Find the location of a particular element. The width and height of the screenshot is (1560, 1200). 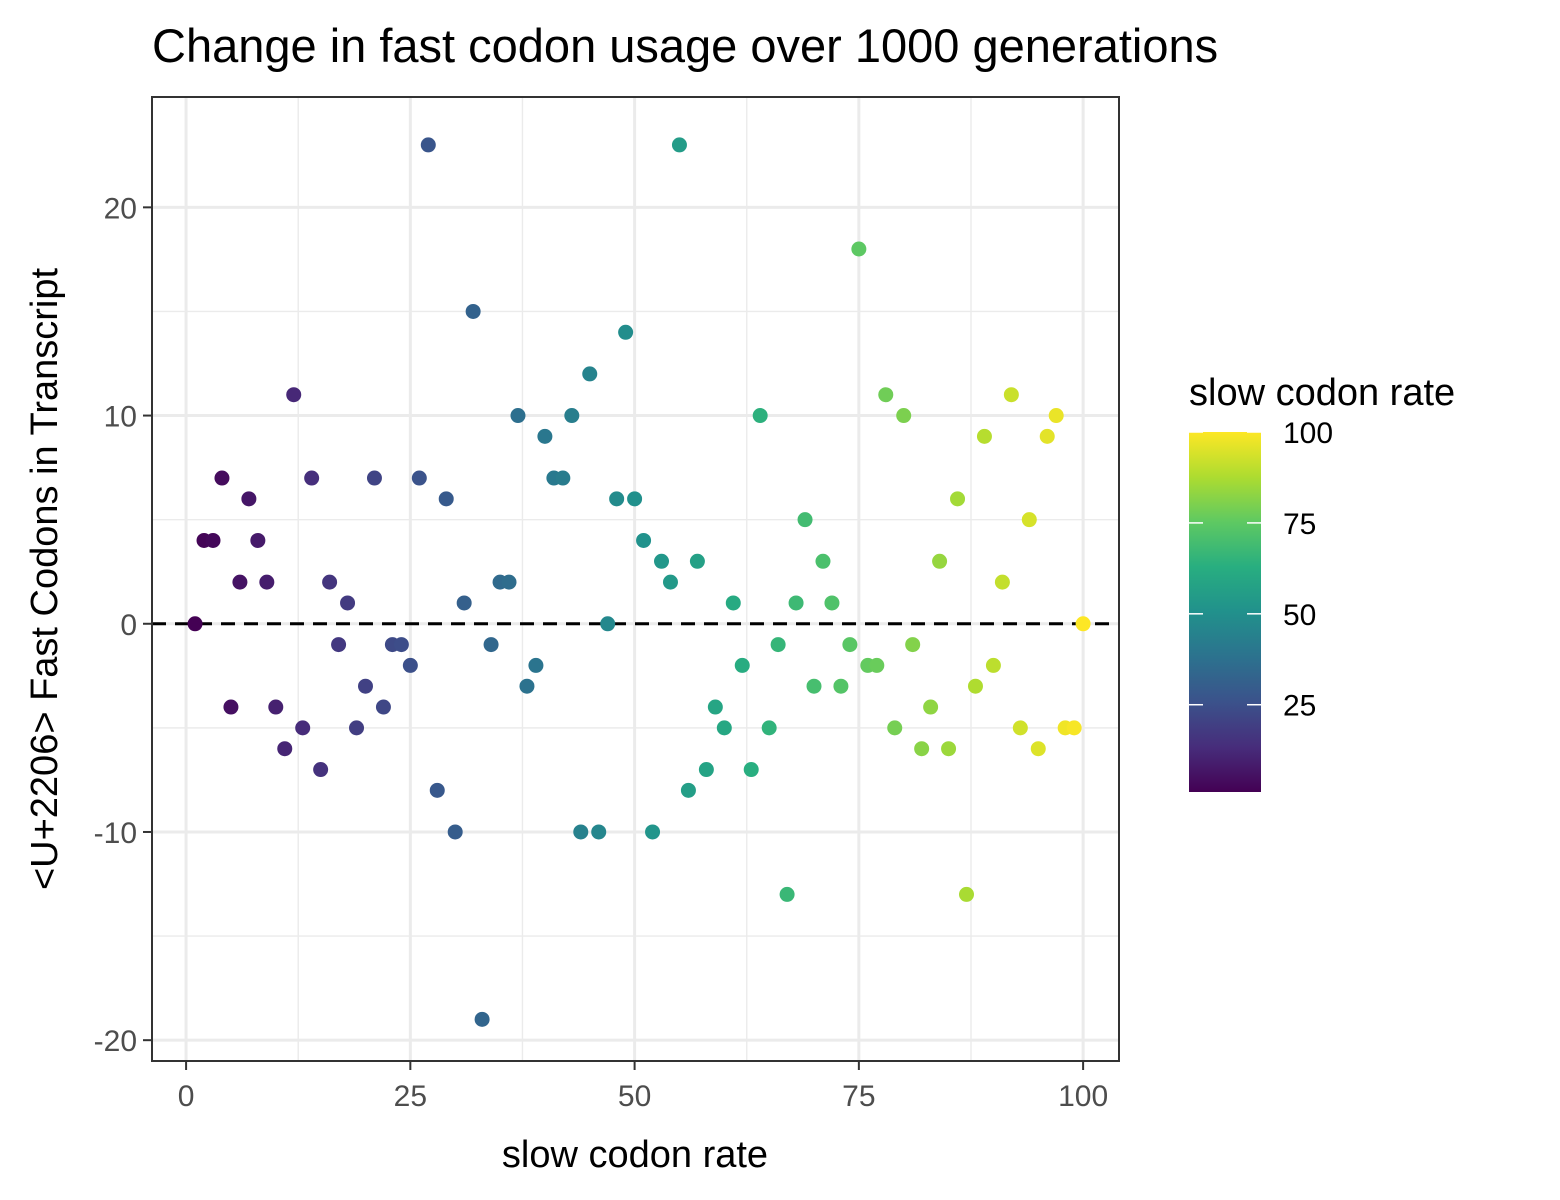

y-tick-label: 20 is located at coordinates (120, 208).